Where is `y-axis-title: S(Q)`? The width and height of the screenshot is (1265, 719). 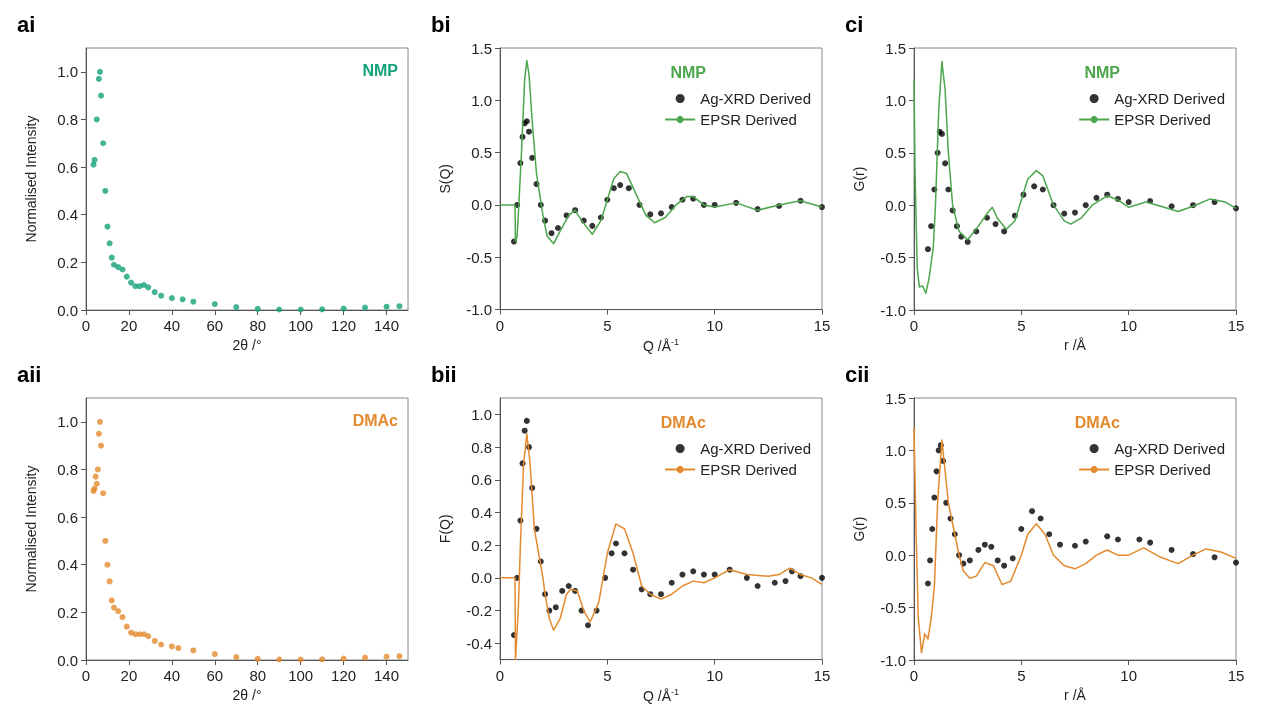 y-axis-title: S(Q) is located at coordinates (445, 179).